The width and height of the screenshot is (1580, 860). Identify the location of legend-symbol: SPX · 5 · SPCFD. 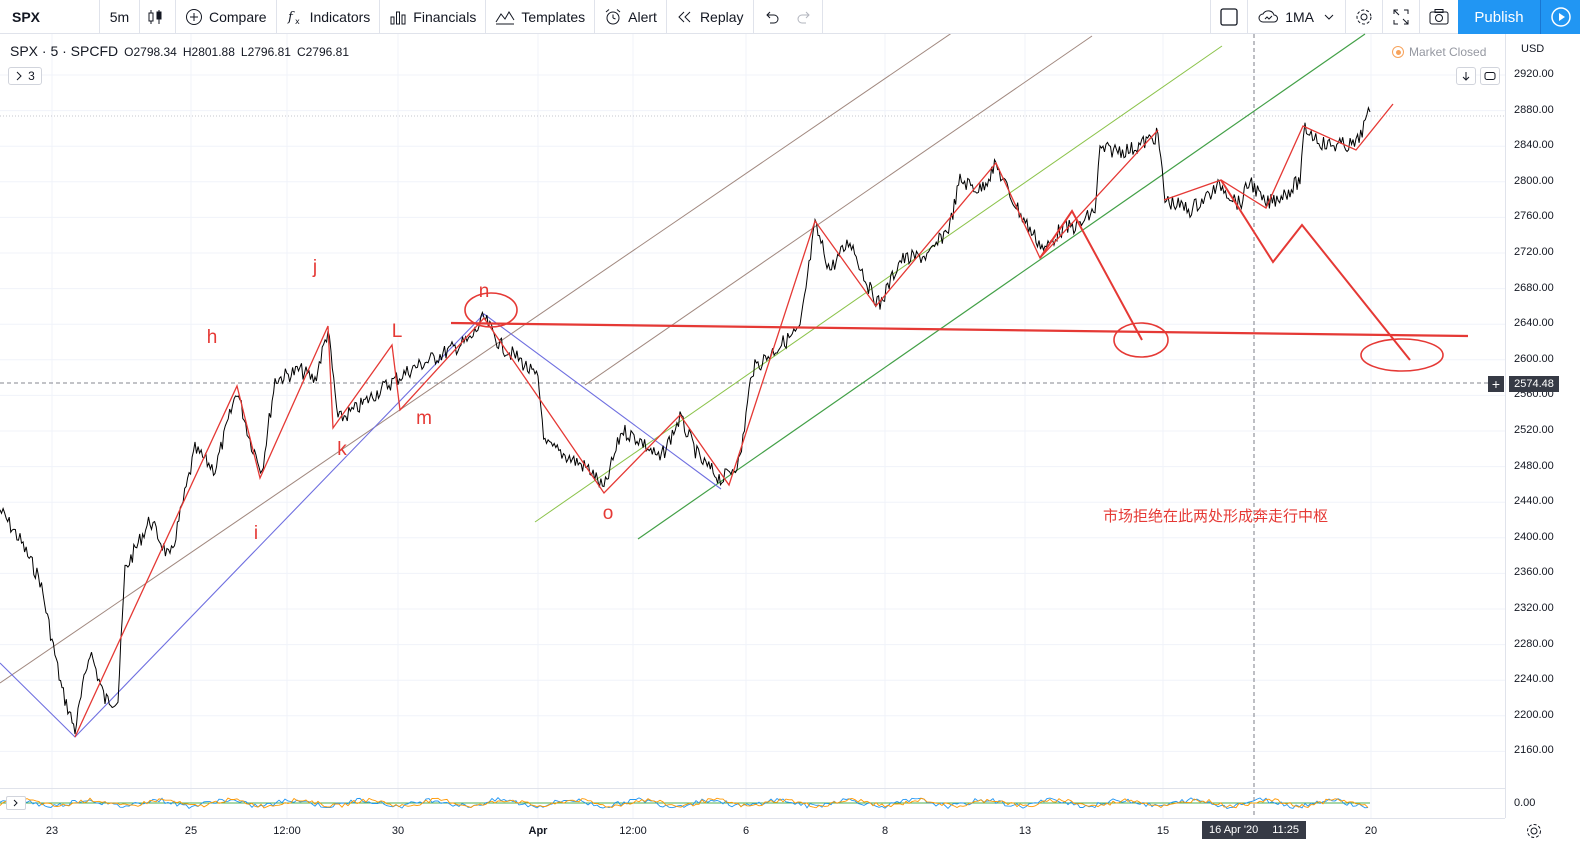
(64, 51).